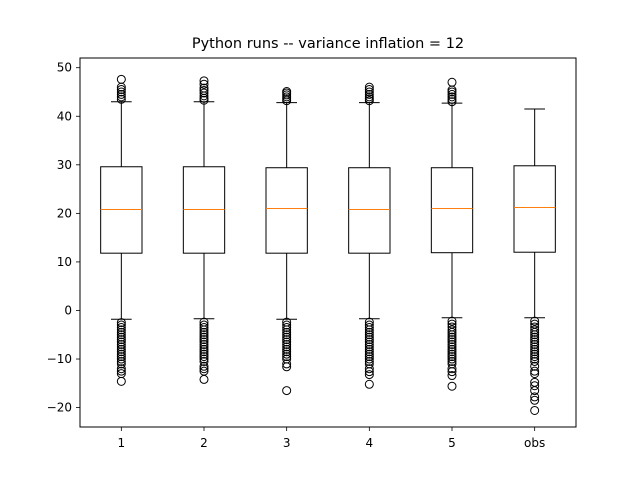 This screenshot has height=485, width=640. Describe the element at coordinates (328, 44) in the screenshot. I see `chart-title: Python runs -- variance inflation = 12` at that location.